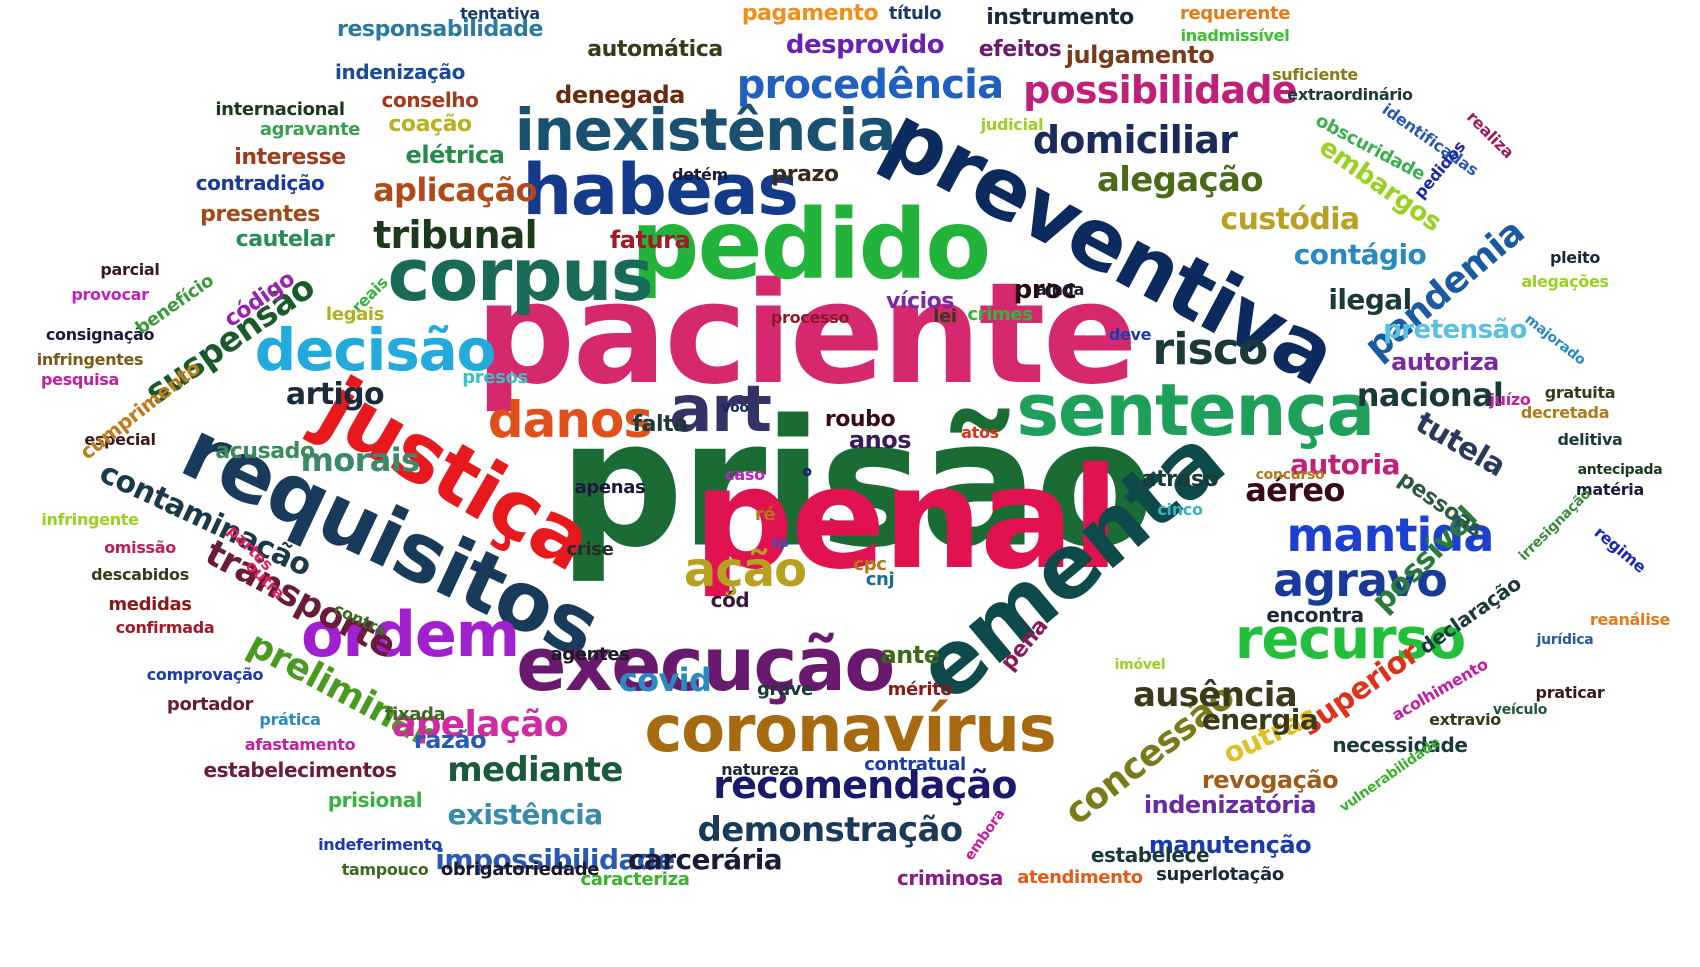 This screenshot has height=967, width=1700. Describe the element at coordinates (1180, 509) in the screenshot. I see `cloud-word-174: cinco` at that location.